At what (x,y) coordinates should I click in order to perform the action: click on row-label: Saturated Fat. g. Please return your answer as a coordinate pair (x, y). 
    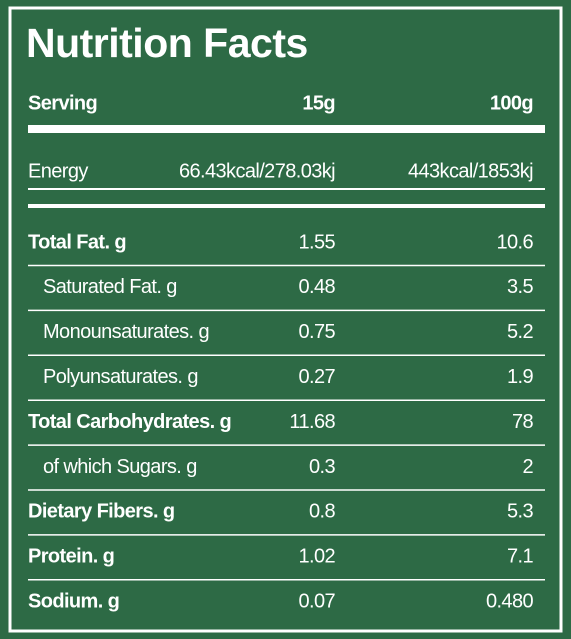
    Looking at the image, I should click on (110, 287).